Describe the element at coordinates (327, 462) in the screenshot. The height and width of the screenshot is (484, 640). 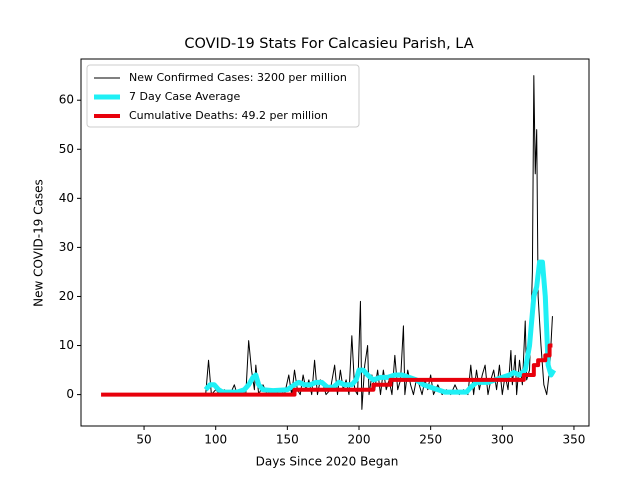
I see `x-axis-label: Days Since 2020 Began` at that location.